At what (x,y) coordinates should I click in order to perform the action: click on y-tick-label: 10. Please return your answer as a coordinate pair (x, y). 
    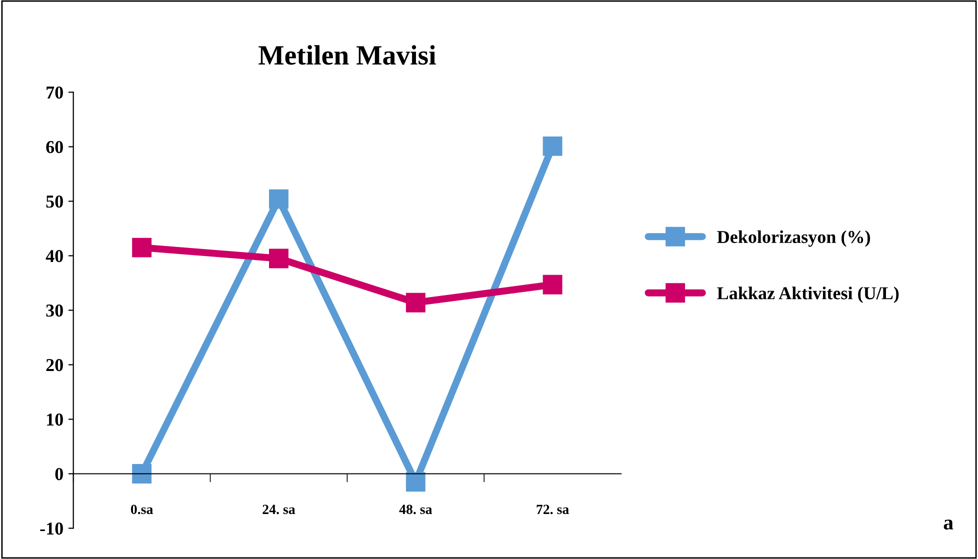
    Looking at the image, I should click on (55, 420).